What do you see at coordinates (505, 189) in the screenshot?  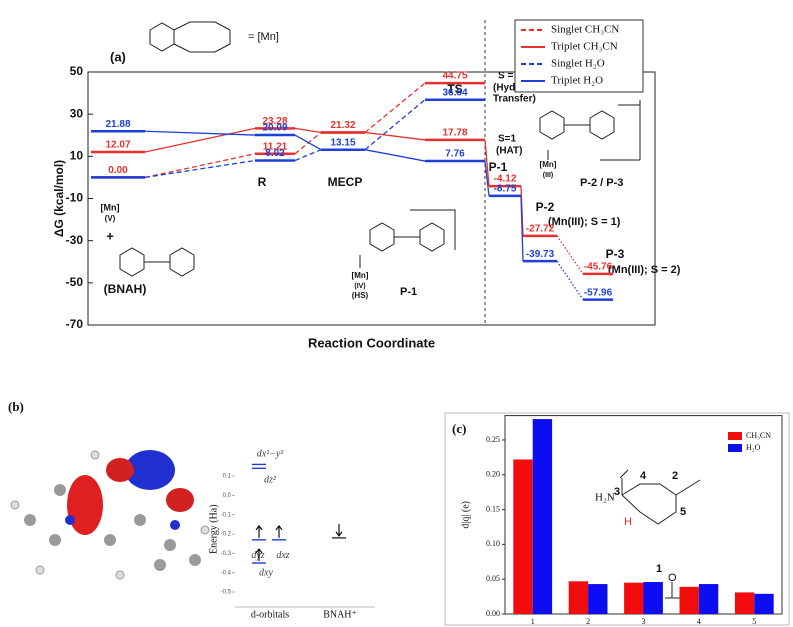 I see `data-label: -8.75` at bounding box center [505, 189].